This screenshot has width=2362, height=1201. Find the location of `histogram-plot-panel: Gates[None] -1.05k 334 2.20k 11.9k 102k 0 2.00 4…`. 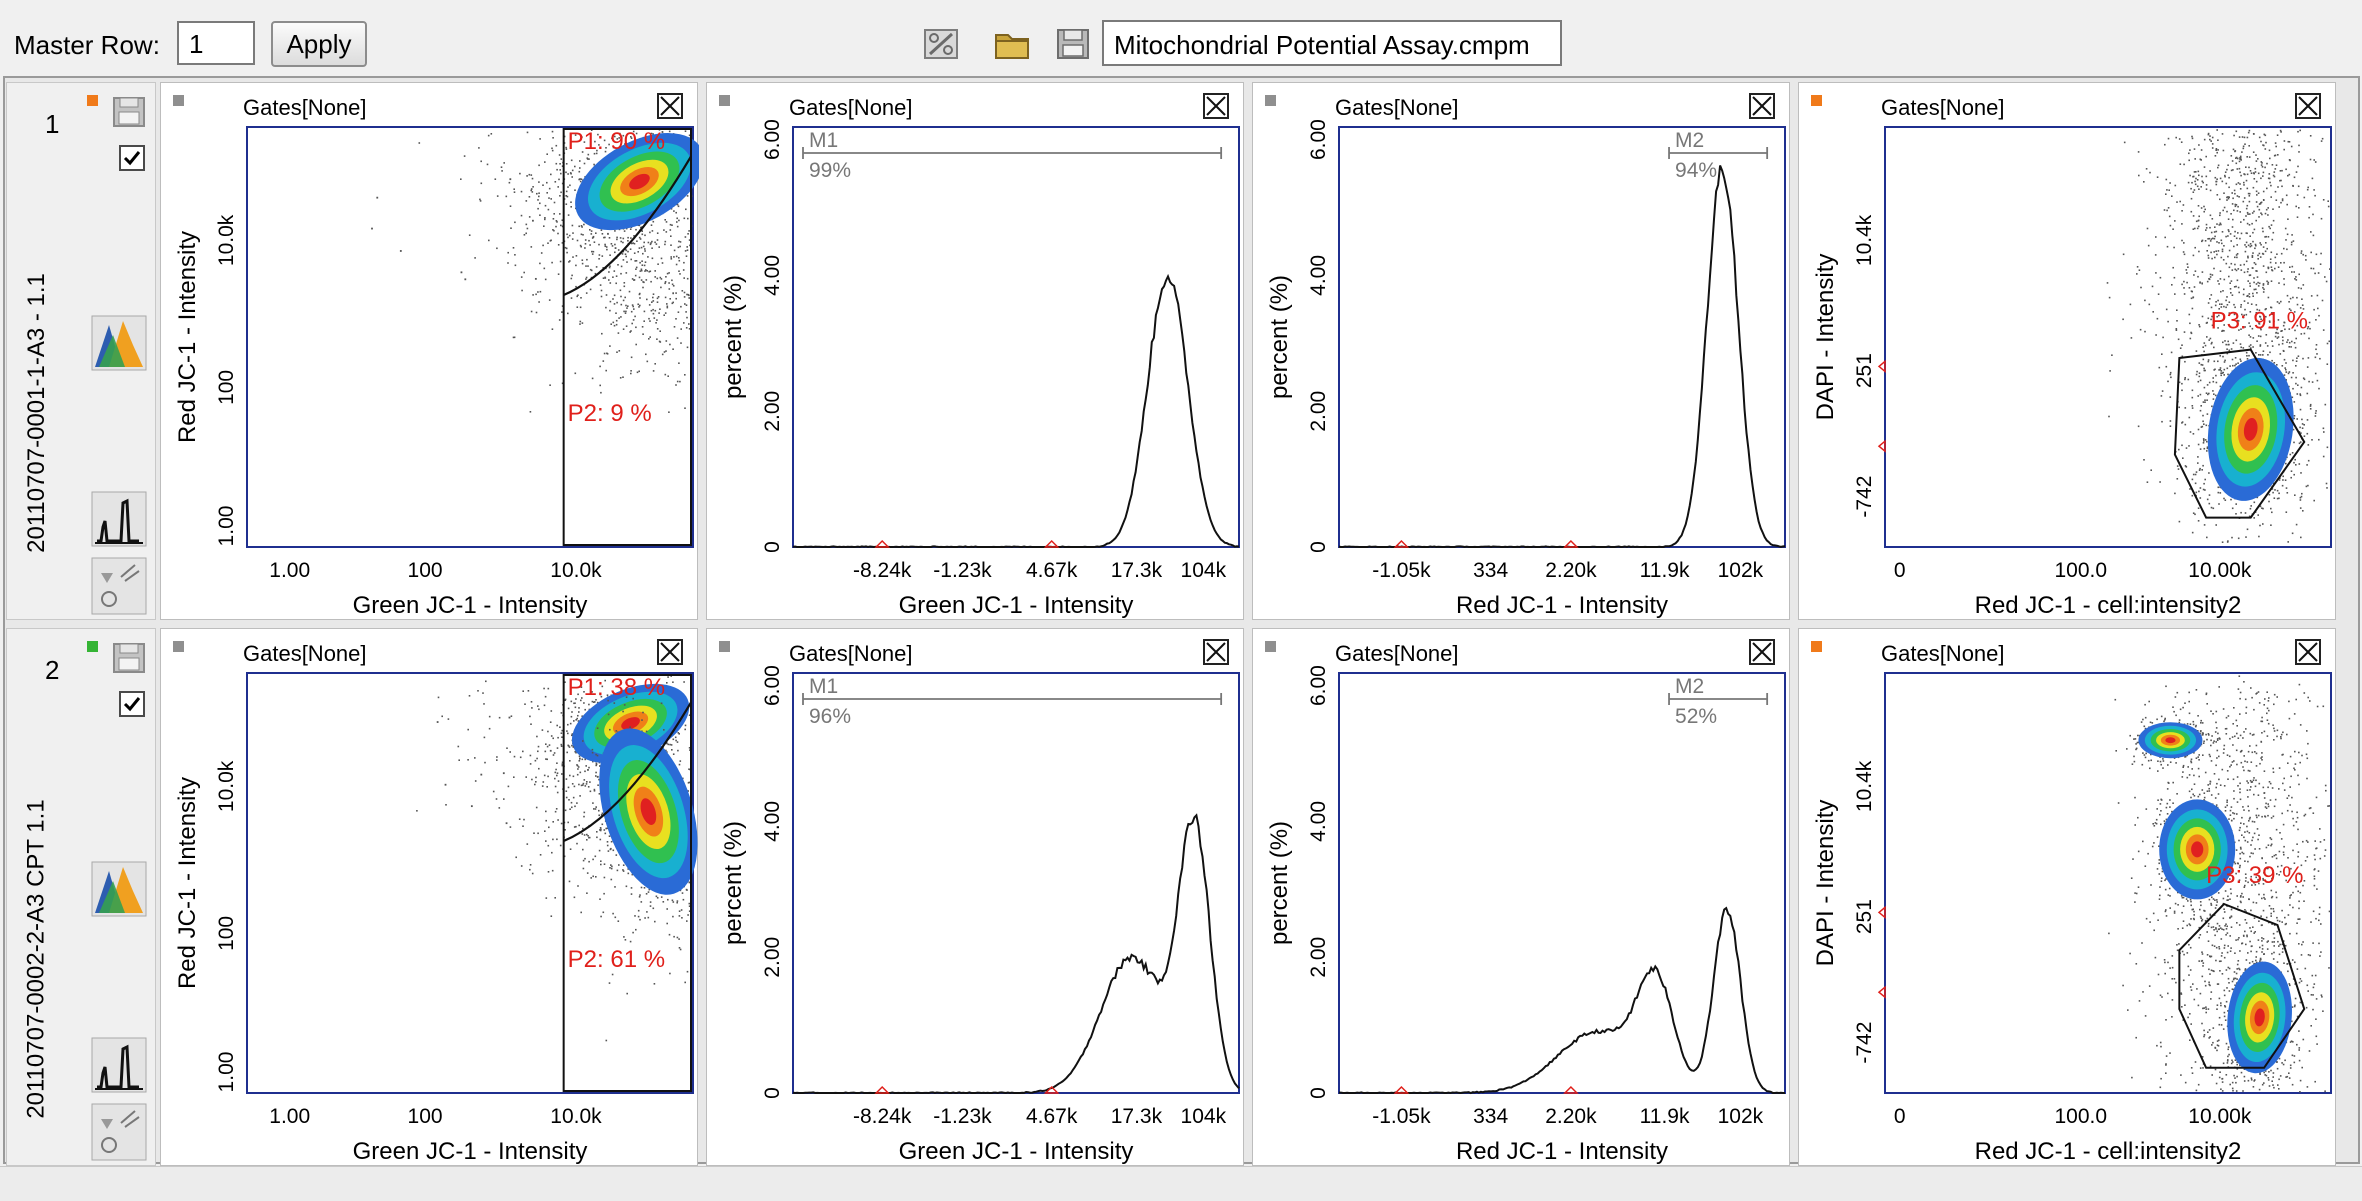

histogram-plot-panel: Gates[None] -1.05k 334 2.20k 11.9k 102k 0 2.00 4… is located at coordinates (1521, 351).